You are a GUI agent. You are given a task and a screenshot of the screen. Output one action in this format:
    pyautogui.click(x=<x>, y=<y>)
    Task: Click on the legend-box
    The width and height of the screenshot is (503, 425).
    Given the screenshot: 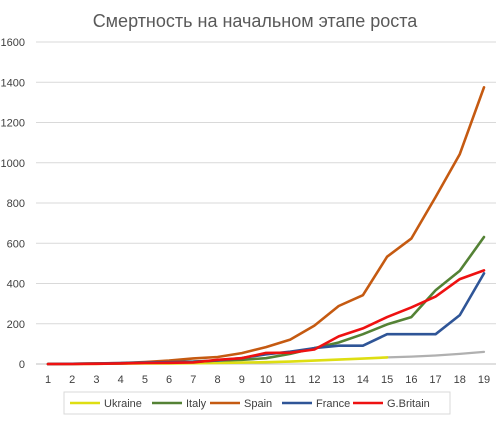 What is the action you would take?
    pyautogui.click(x=257, y=403)
    